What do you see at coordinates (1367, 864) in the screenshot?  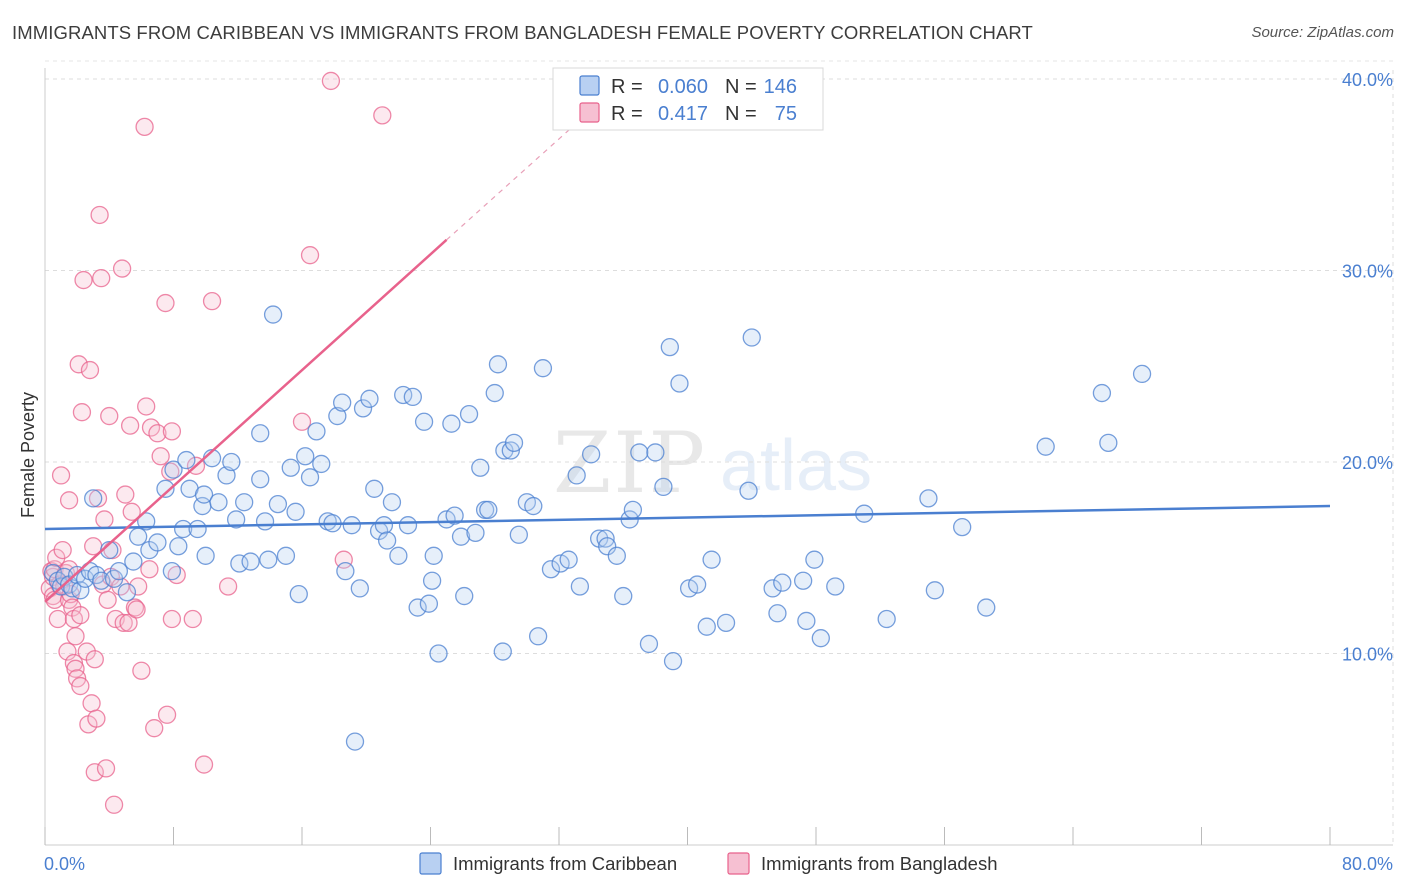 I see `x-tick-label-max: 80.0%` at bounding box center [1367, 864].